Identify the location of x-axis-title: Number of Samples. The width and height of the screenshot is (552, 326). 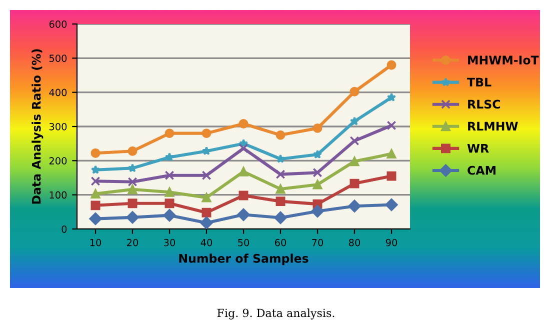
(243, 260).